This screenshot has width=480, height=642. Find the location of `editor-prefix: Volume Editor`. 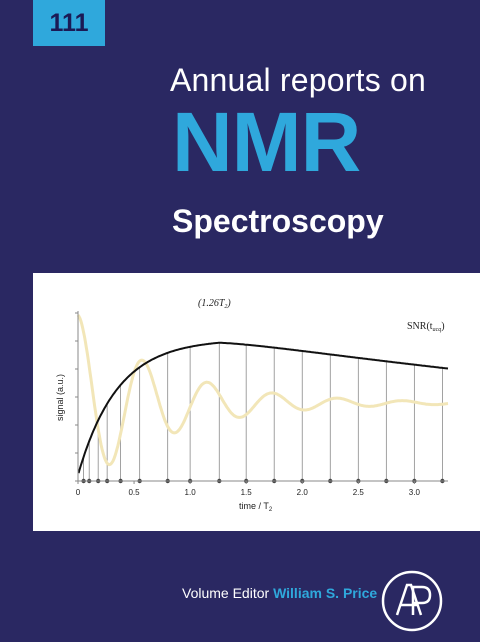

editor-prefix: Volume Editor is located at coordinates (226, 593).